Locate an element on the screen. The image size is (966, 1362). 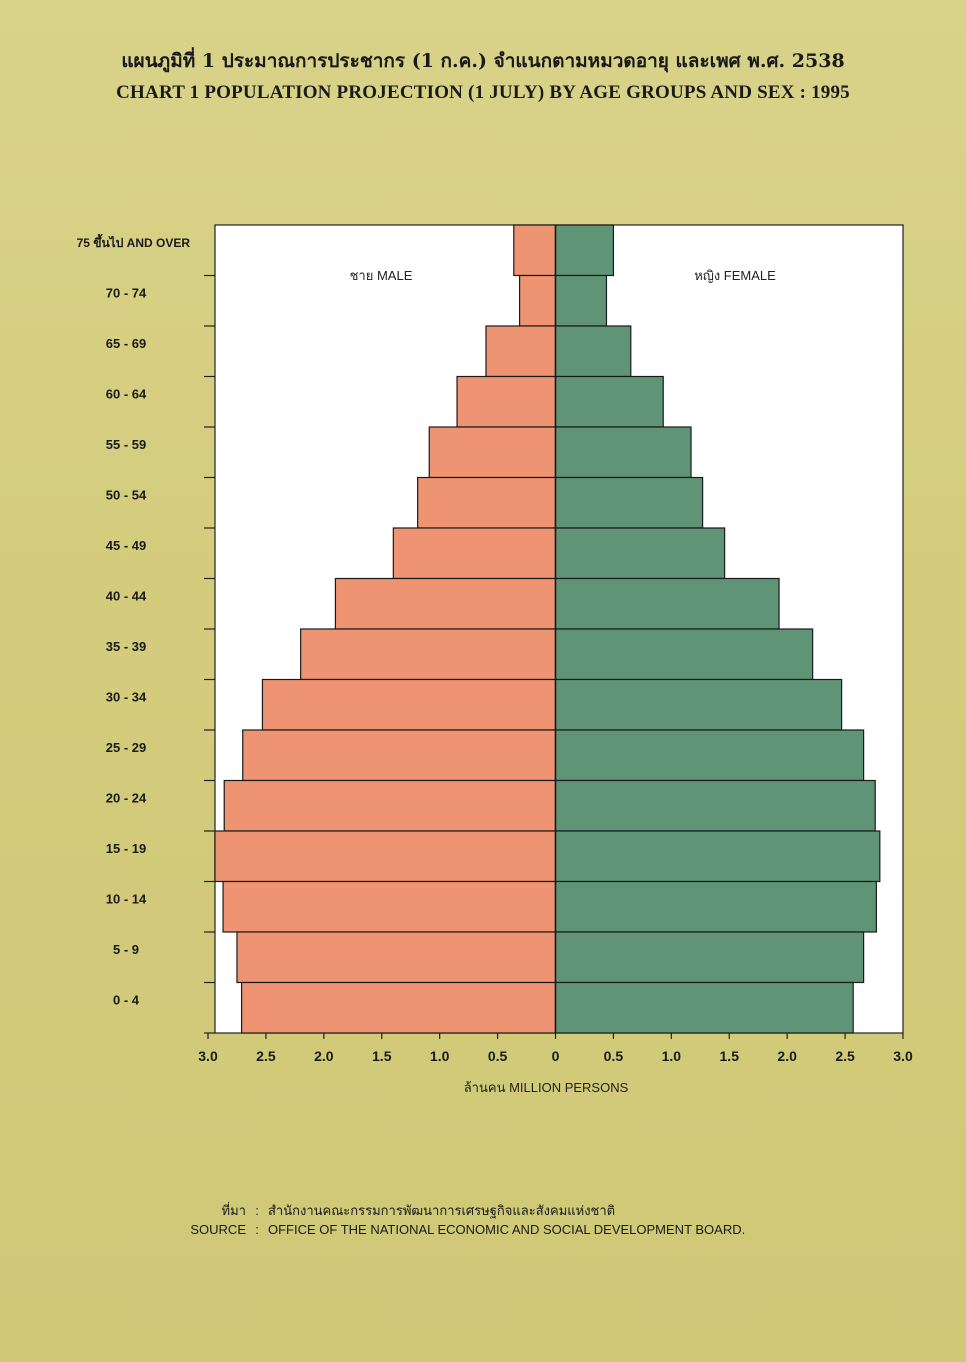
y-tick-label: 60 - 64 is located at coordinates (126, 394).